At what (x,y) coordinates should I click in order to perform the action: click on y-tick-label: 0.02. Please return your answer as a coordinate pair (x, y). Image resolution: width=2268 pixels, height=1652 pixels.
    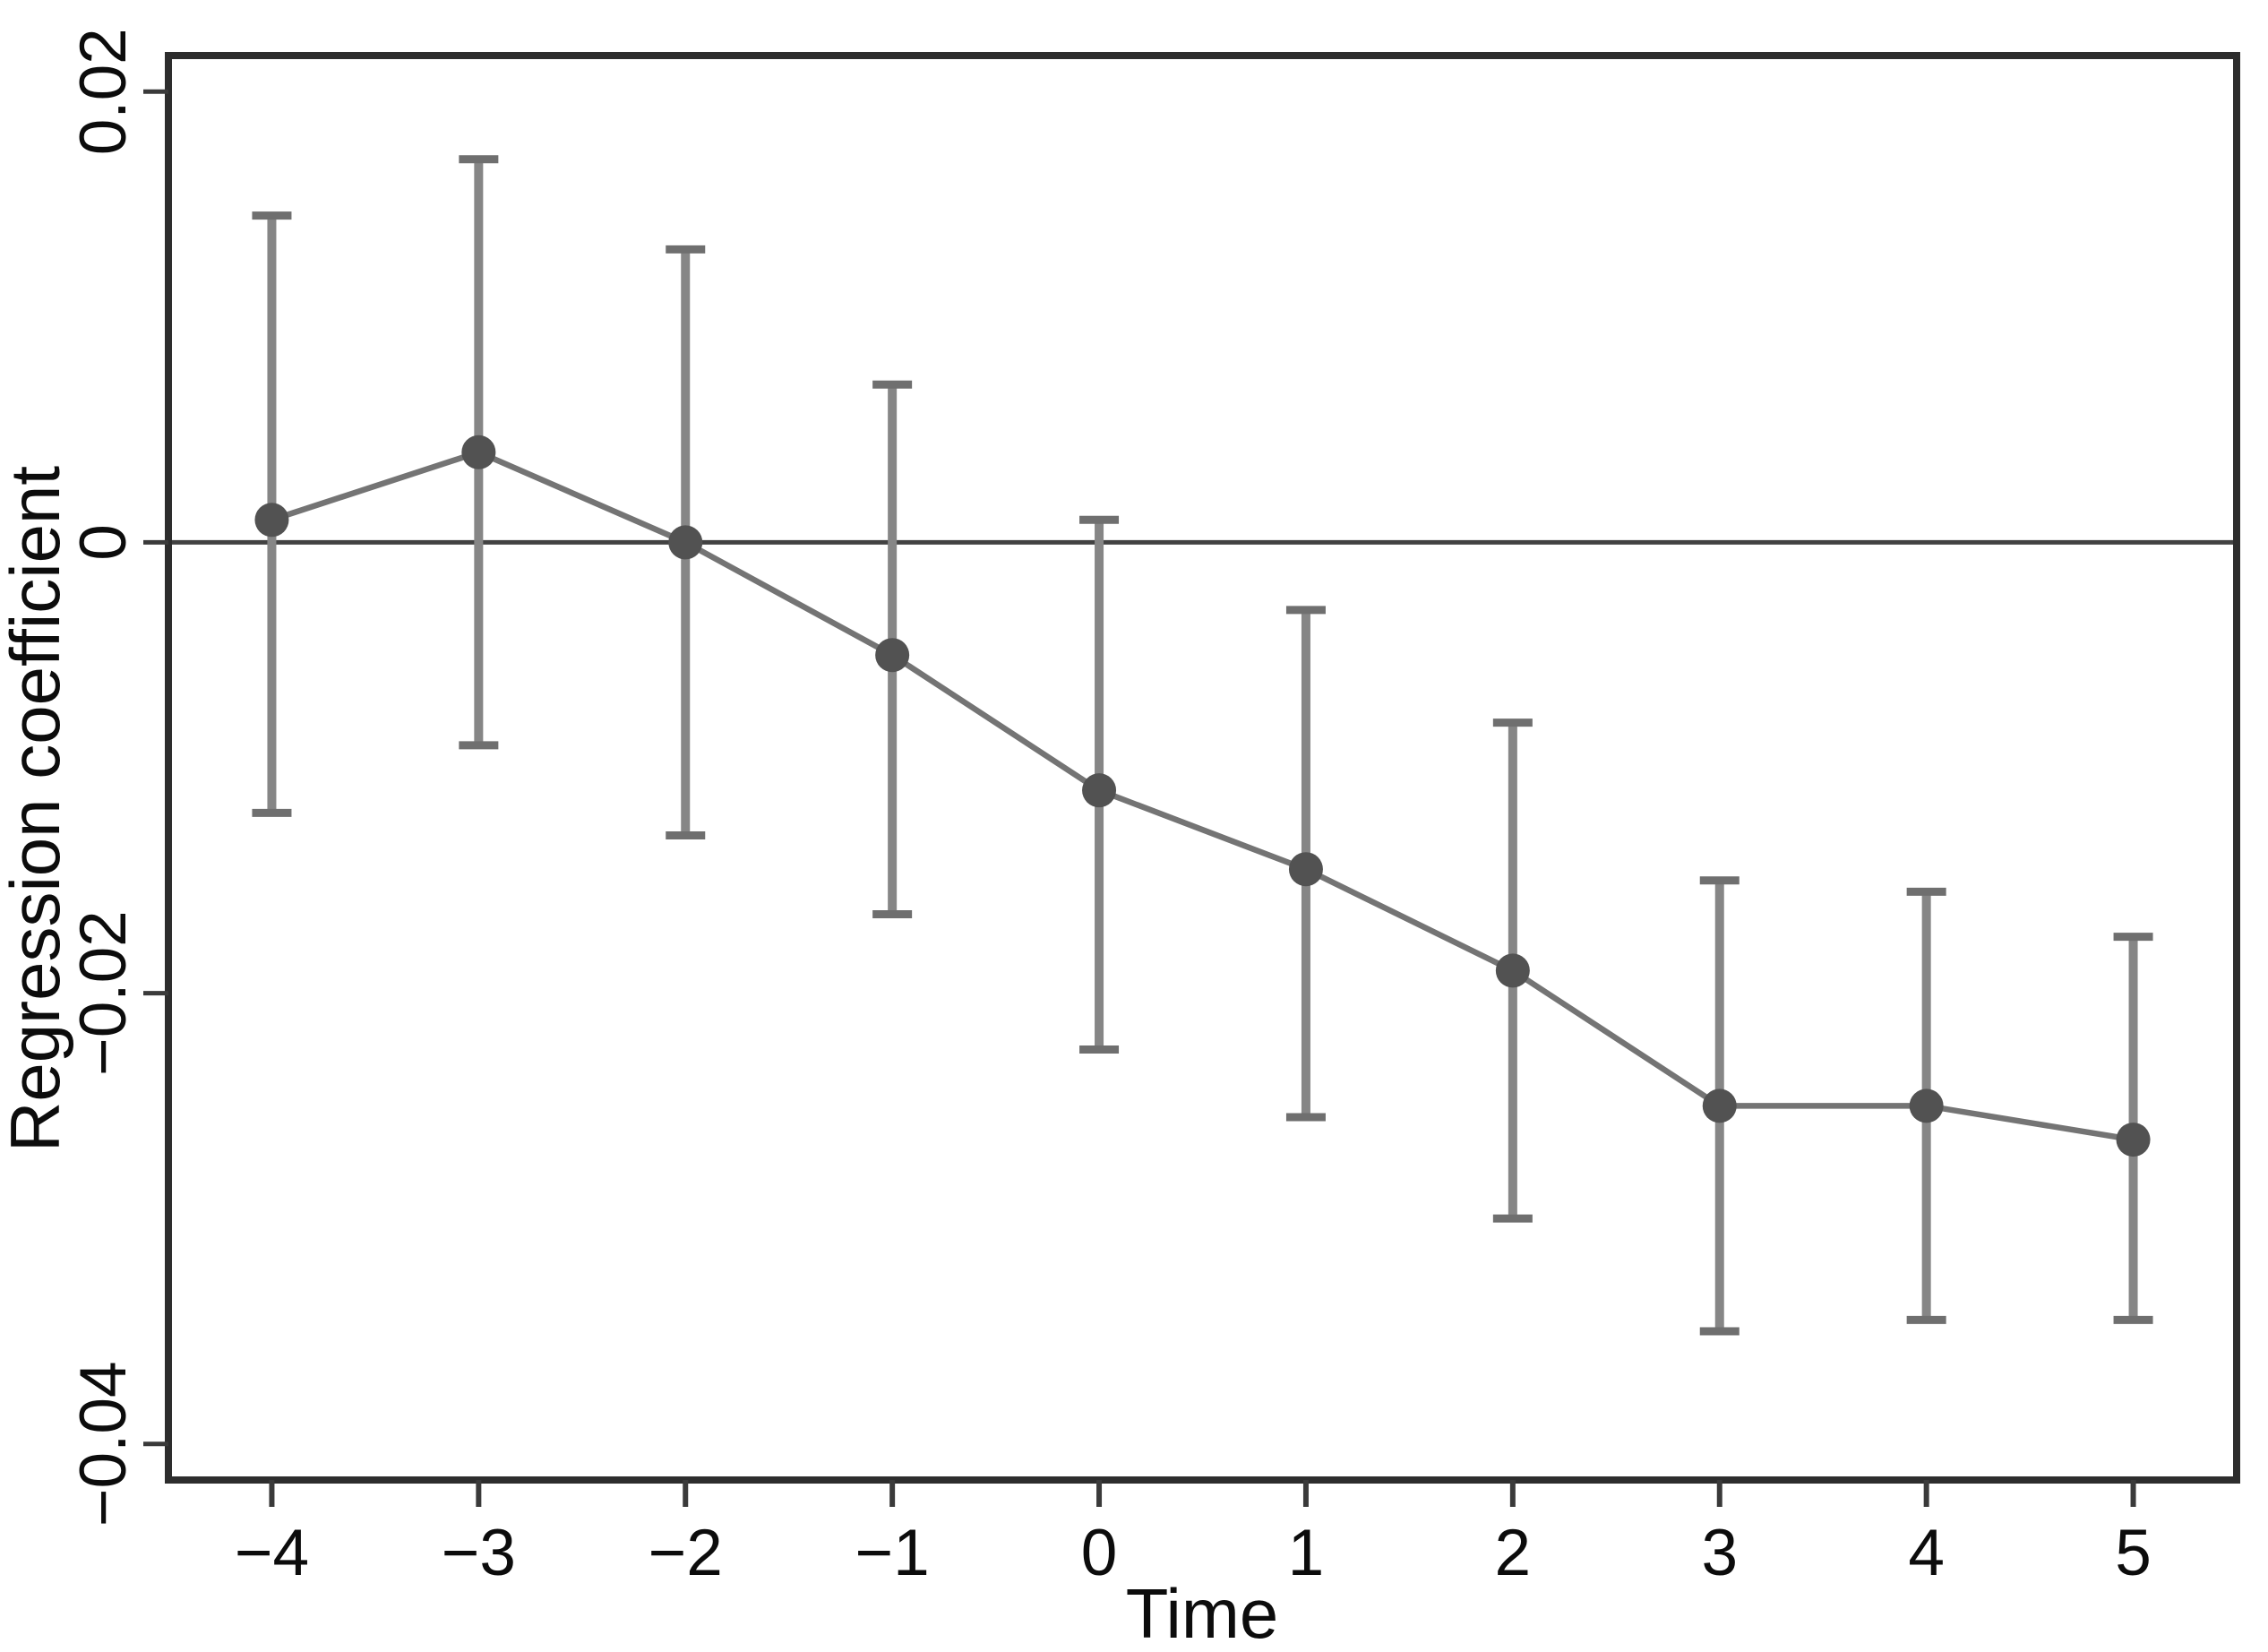
    Looking at the image, I should click on (104, 92).